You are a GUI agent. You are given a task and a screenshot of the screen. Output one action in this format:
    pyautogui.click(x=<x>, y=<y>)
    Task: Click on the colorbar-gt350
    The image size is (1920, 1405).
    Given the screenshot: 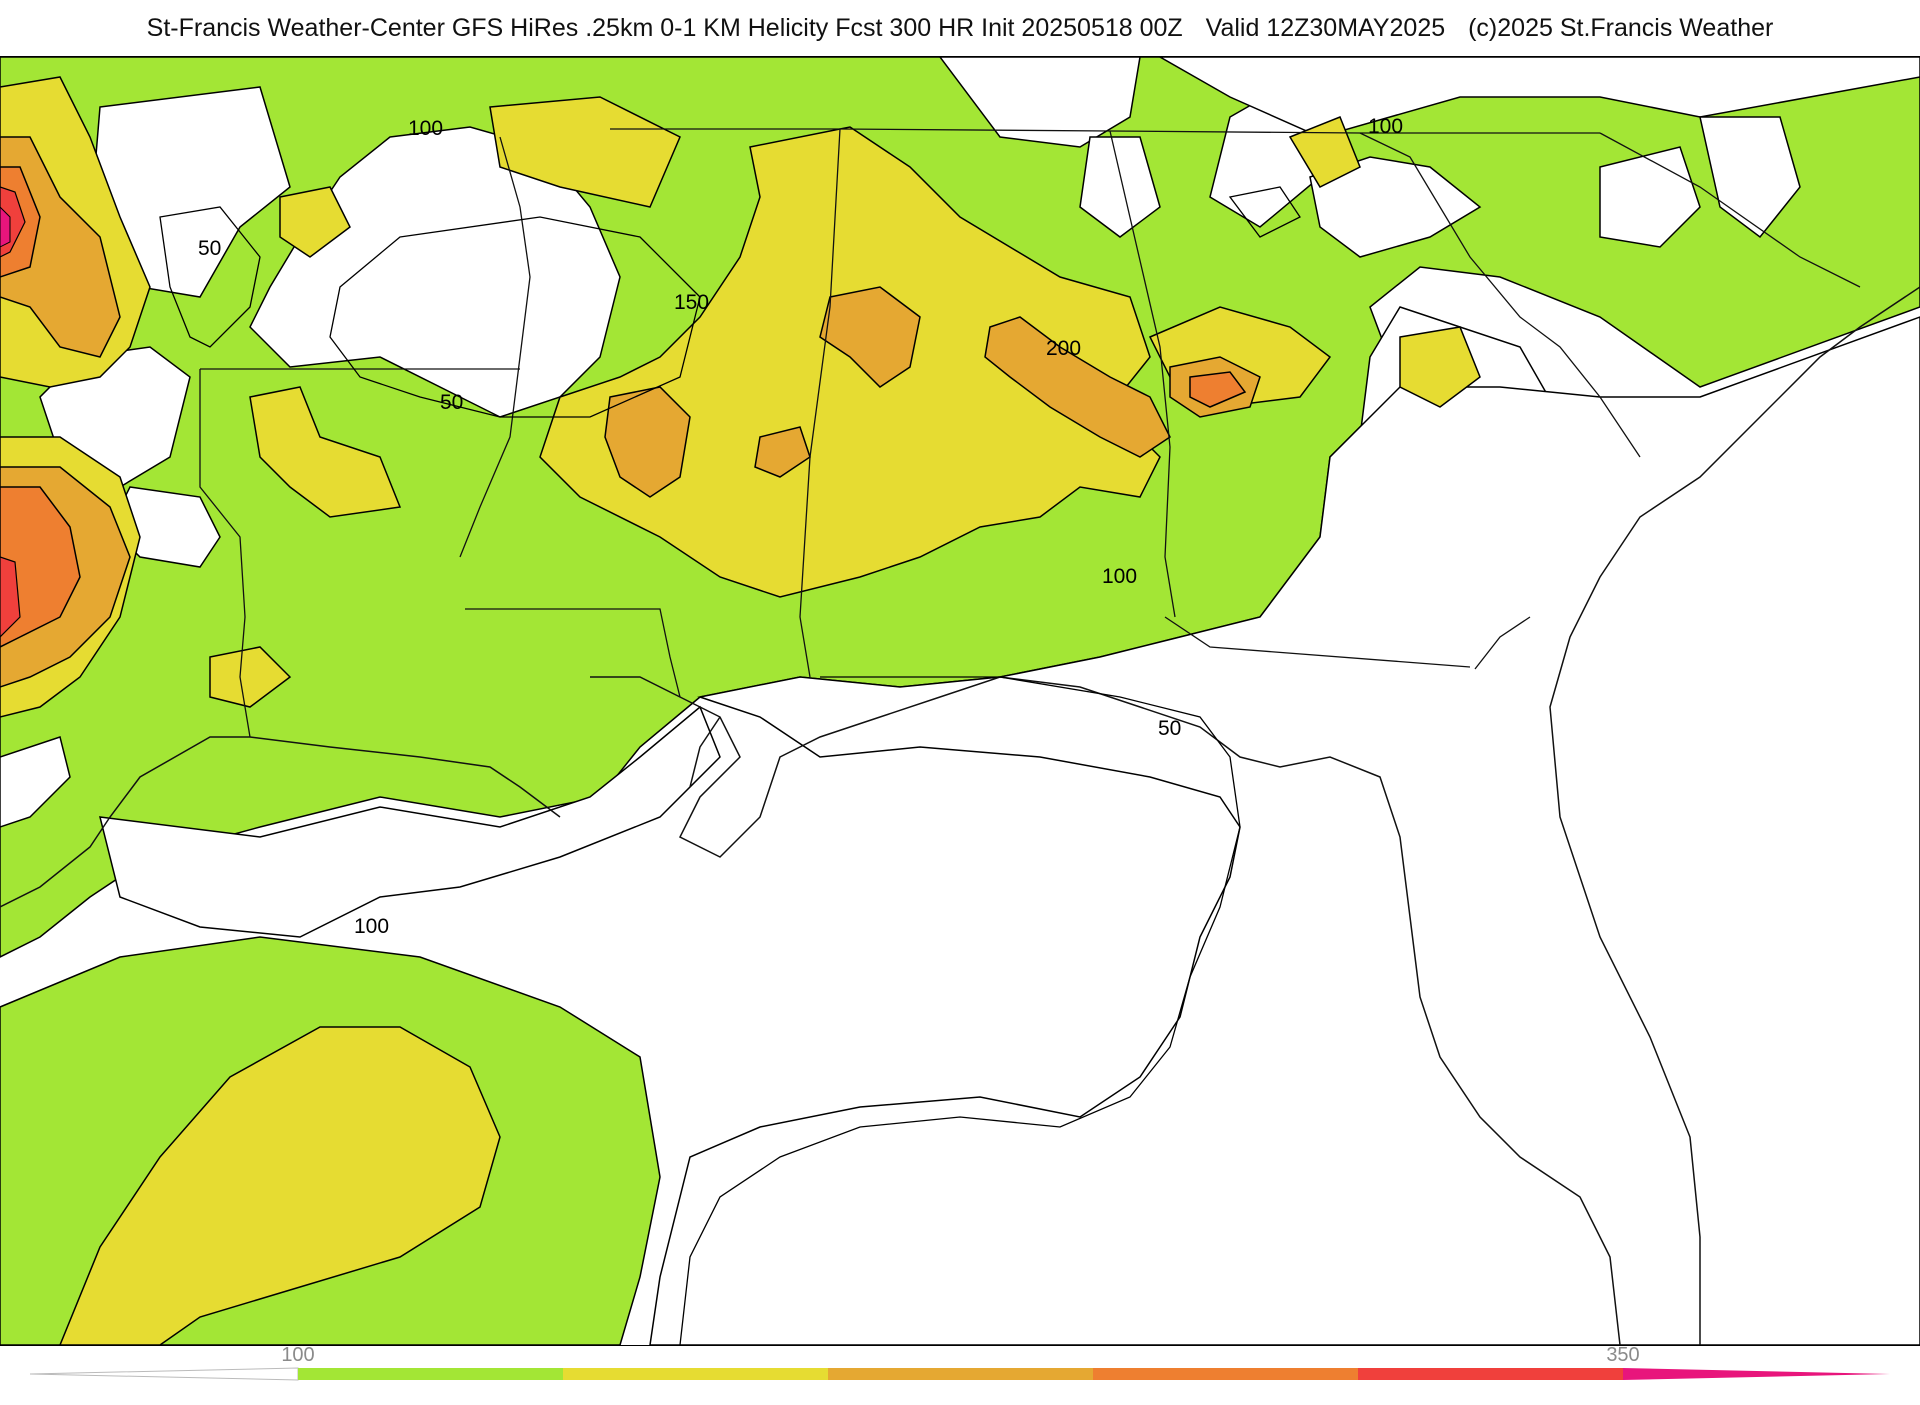 What is the action you would take?
    pyautogui.click(x=1756, y=1374)
    